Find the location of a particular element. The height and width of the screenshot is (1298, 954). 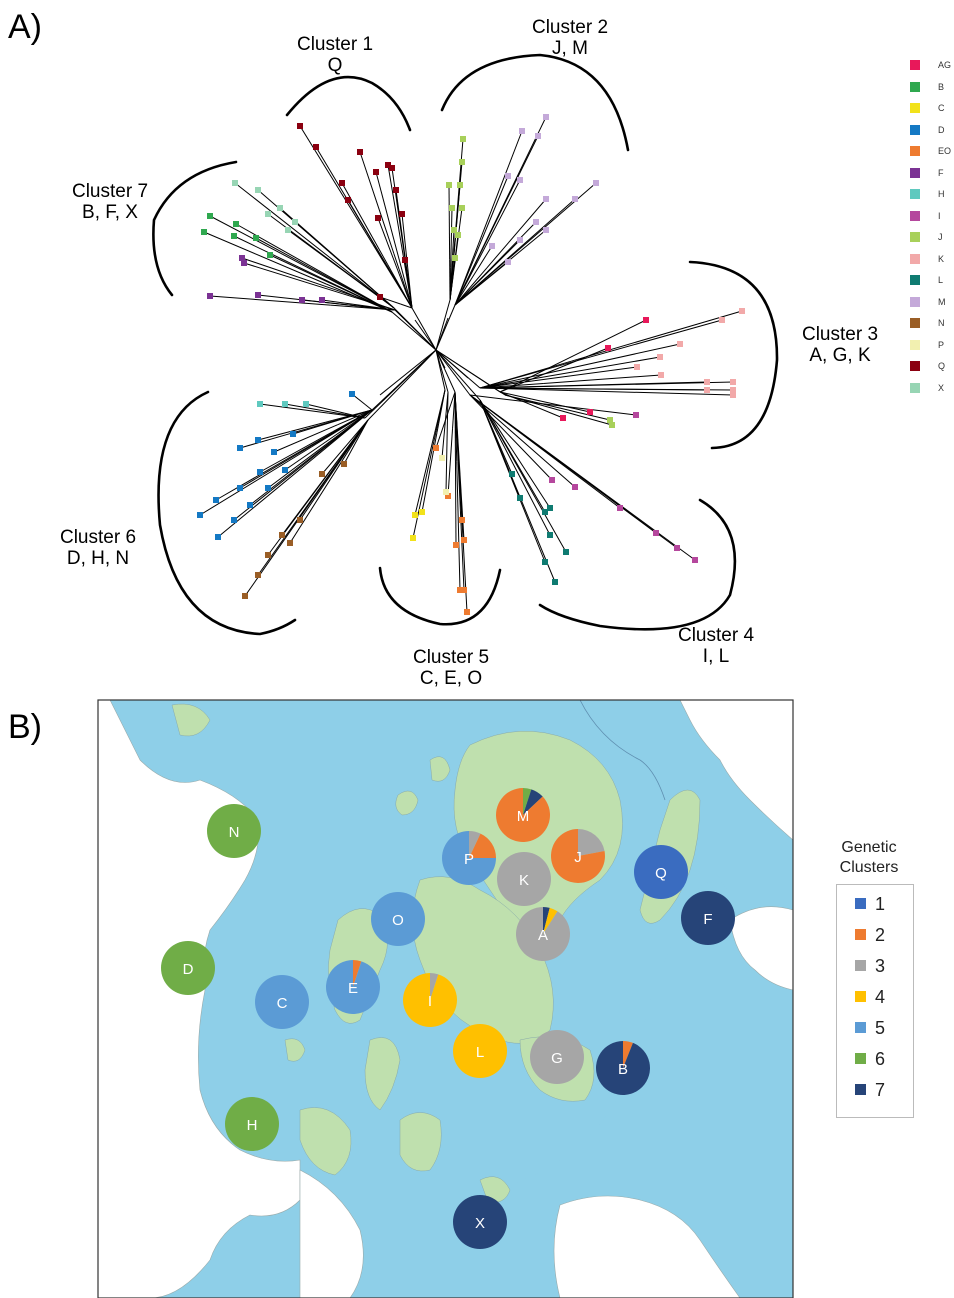

legend-label: Q is located at coordinates (942, 366).